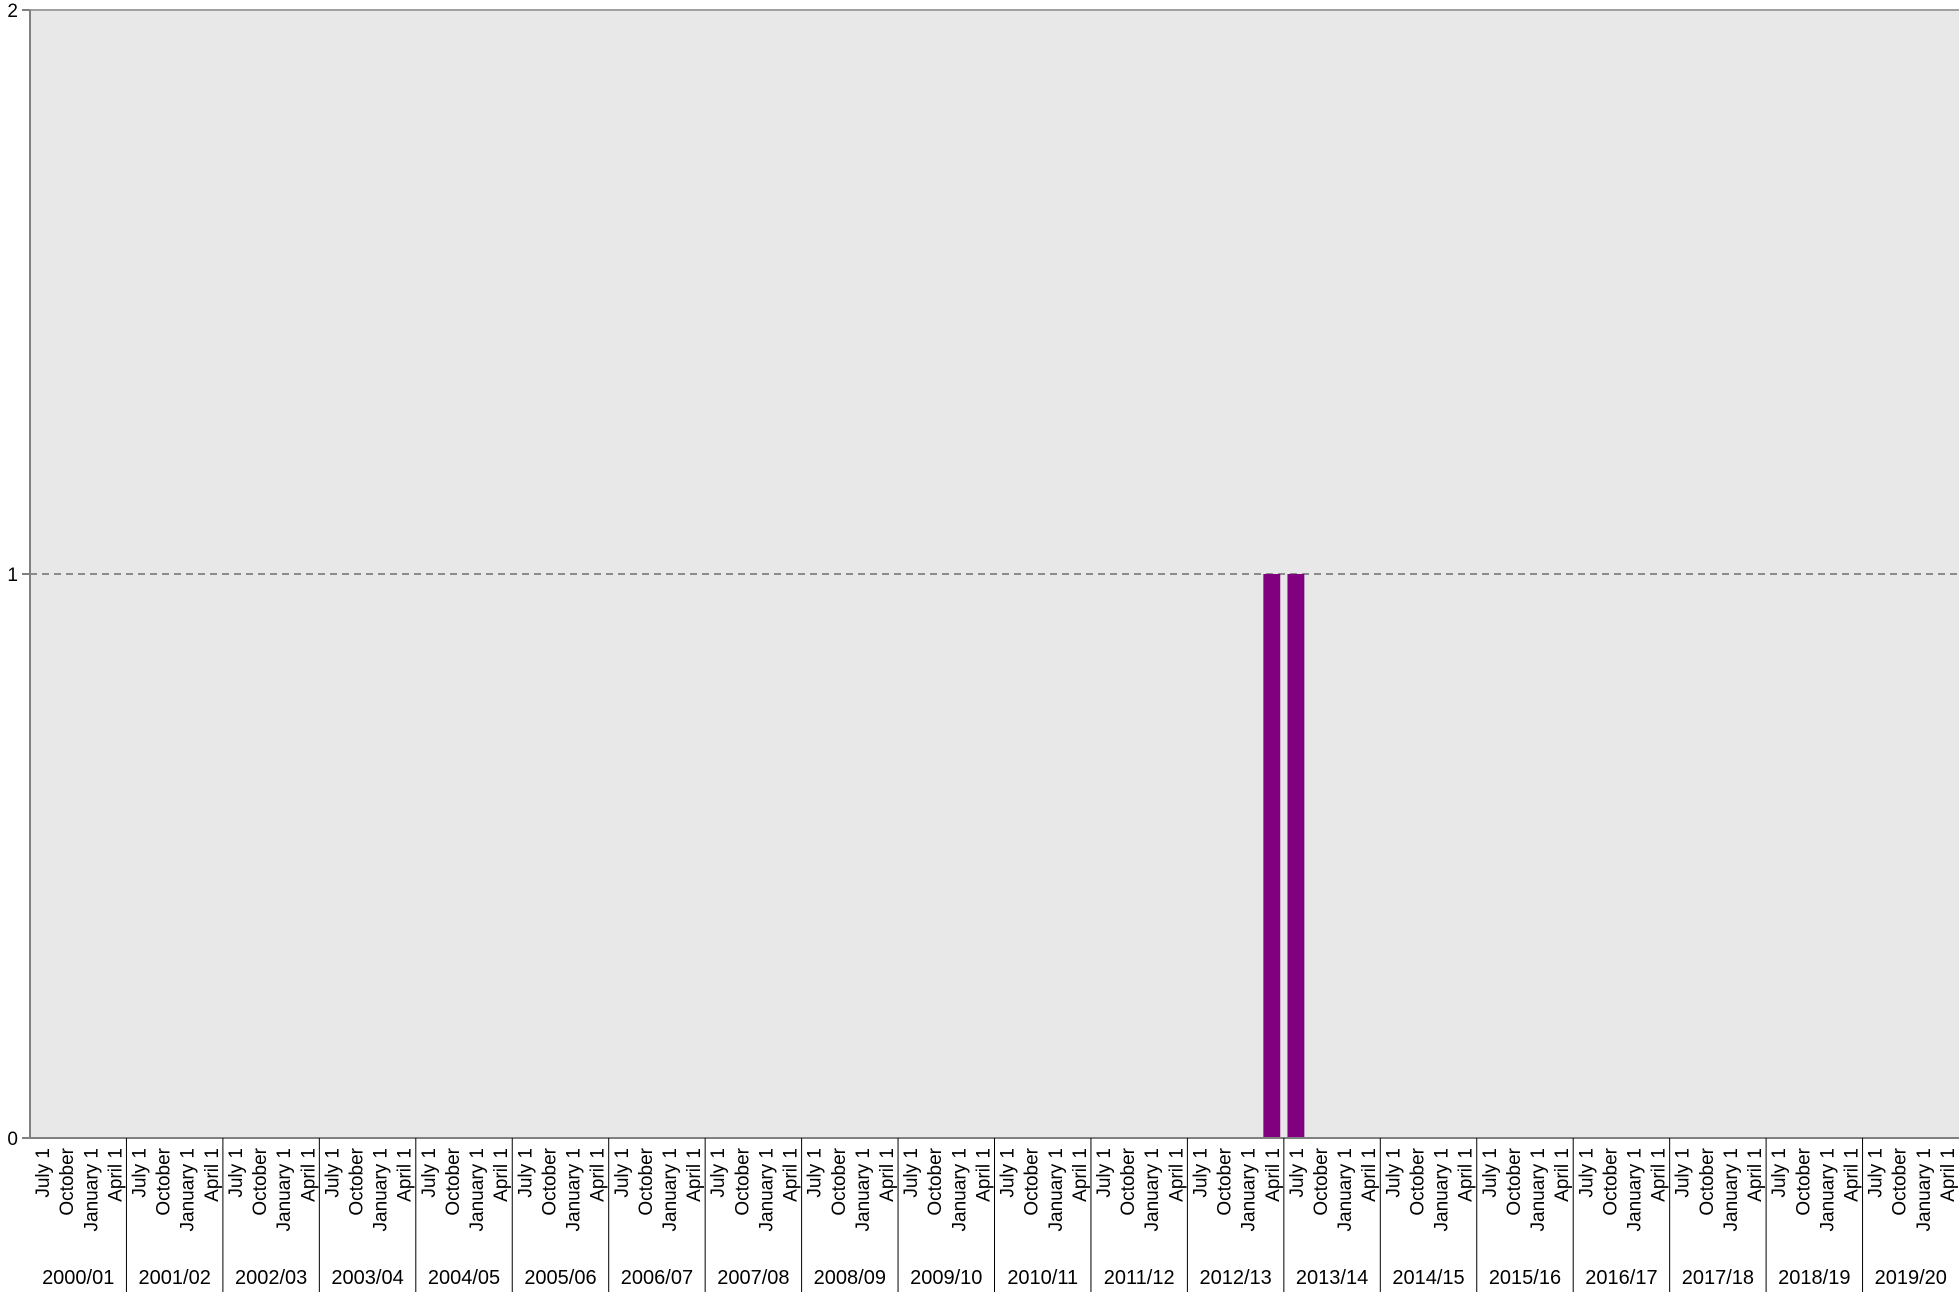  I want to click on bars, so click(1284, 856).